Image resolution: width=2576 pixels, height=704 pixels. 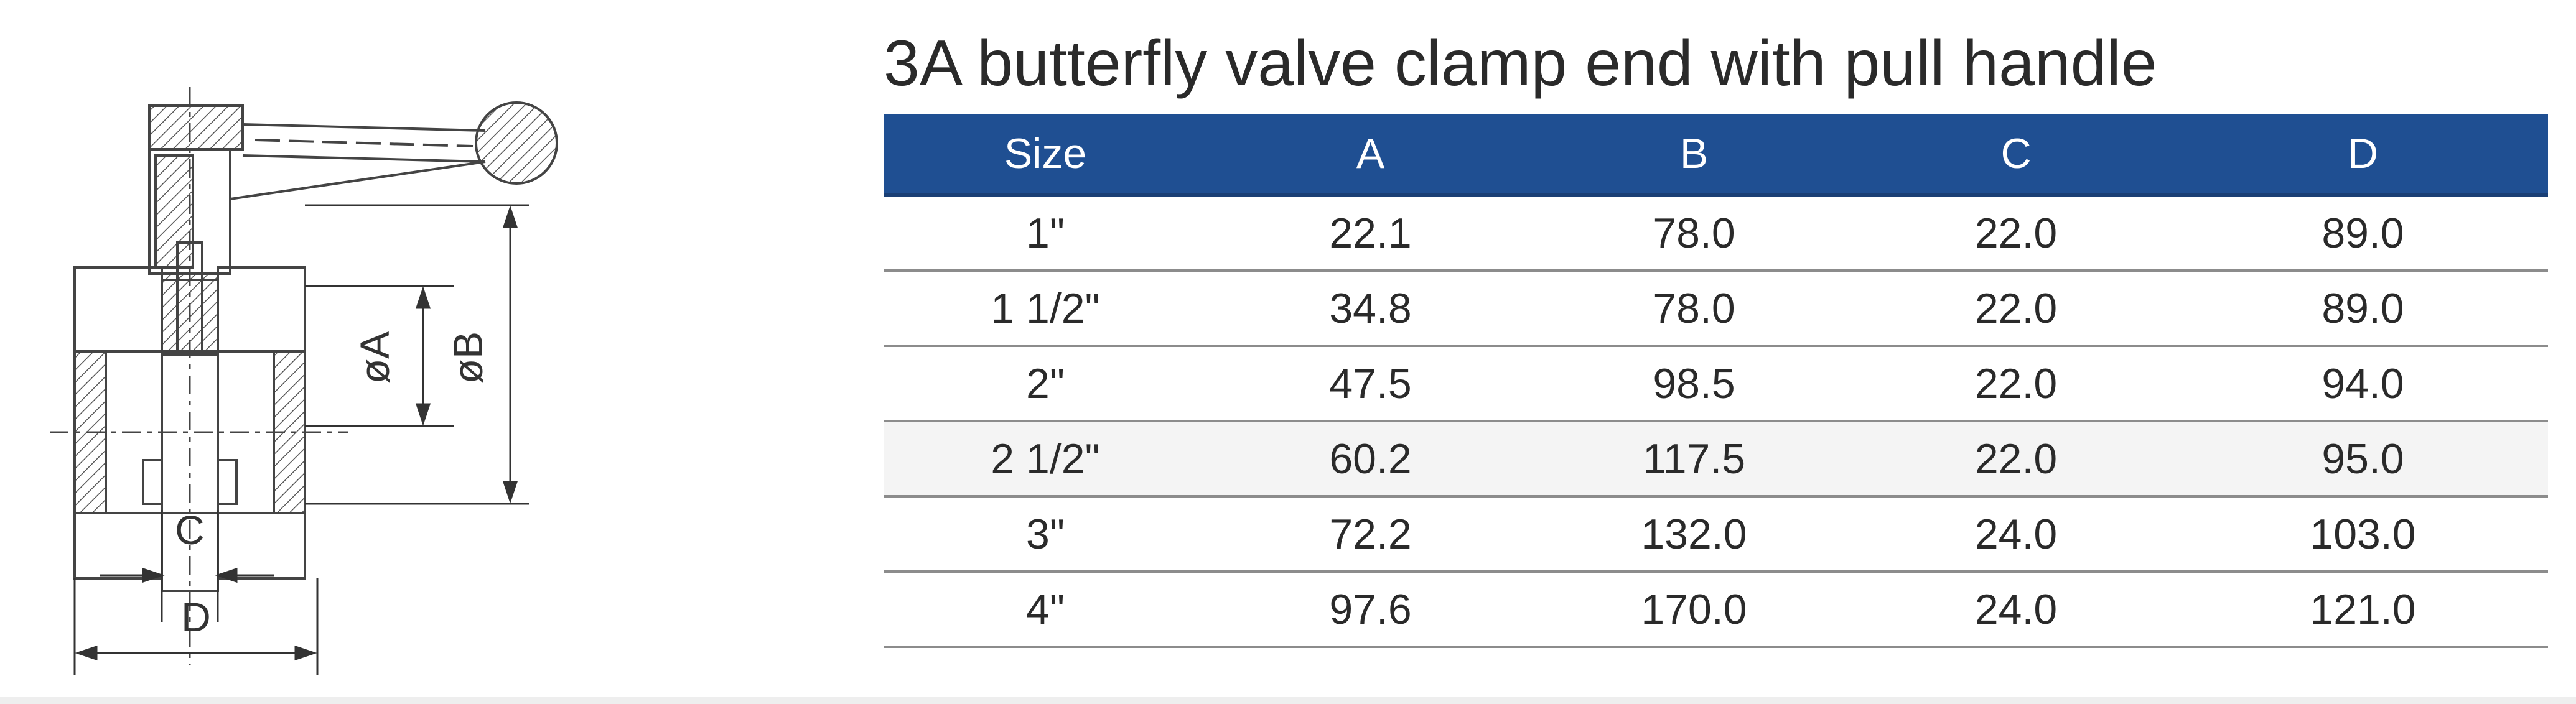 I want to click on cell-d: 95.0, so click(x=2363, y=459).